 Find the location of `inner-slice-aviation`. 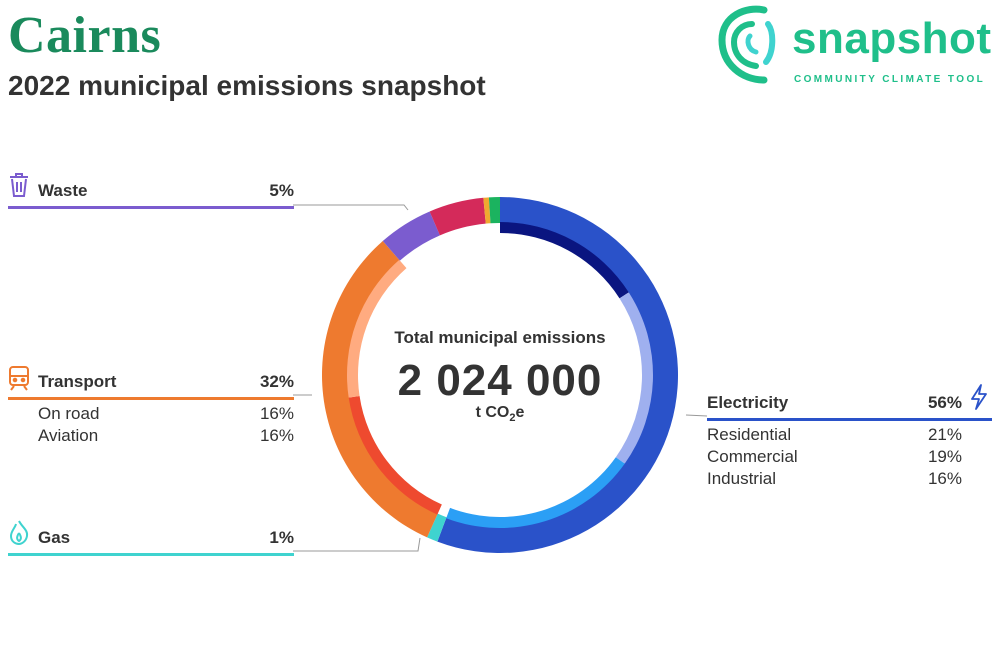

inner-slice-aviation is located at coordinates (395, 455).